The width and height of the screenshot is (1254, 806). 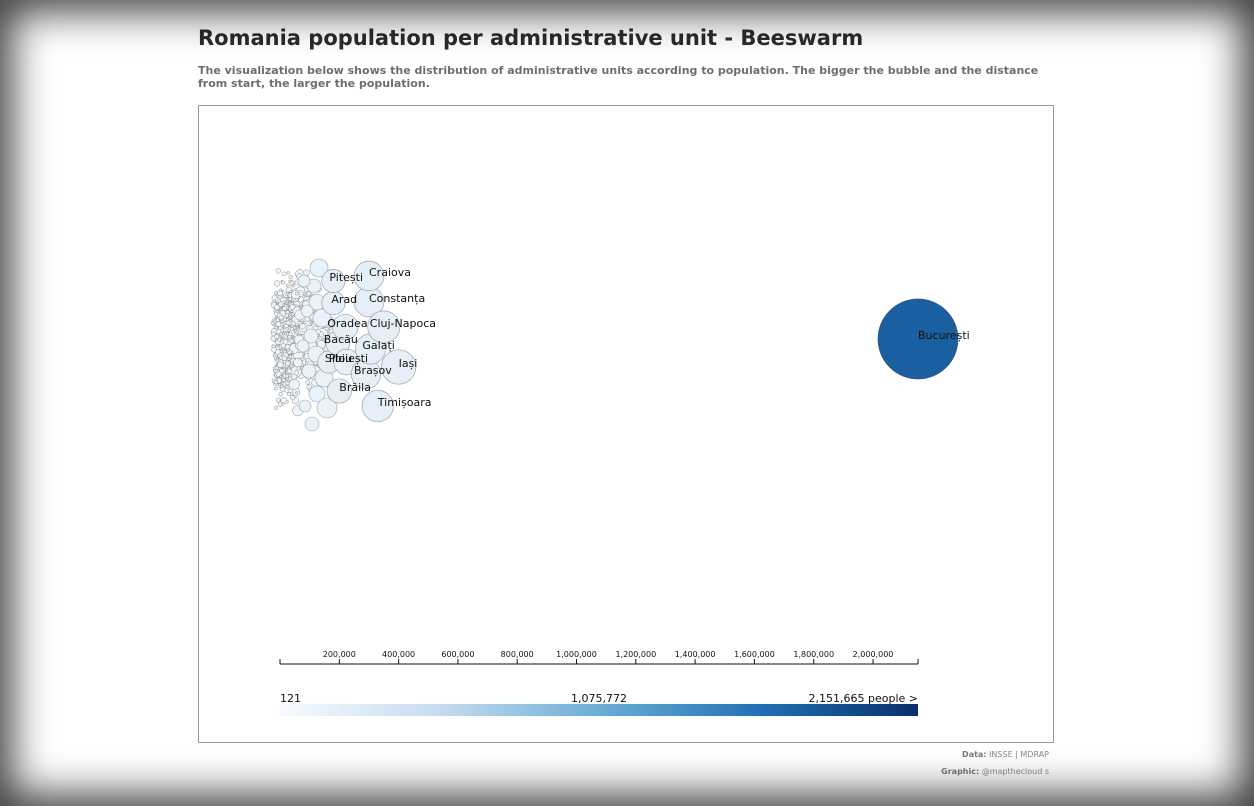 I want to click on data-credit-label: Data:, so click(x=974, y=754).